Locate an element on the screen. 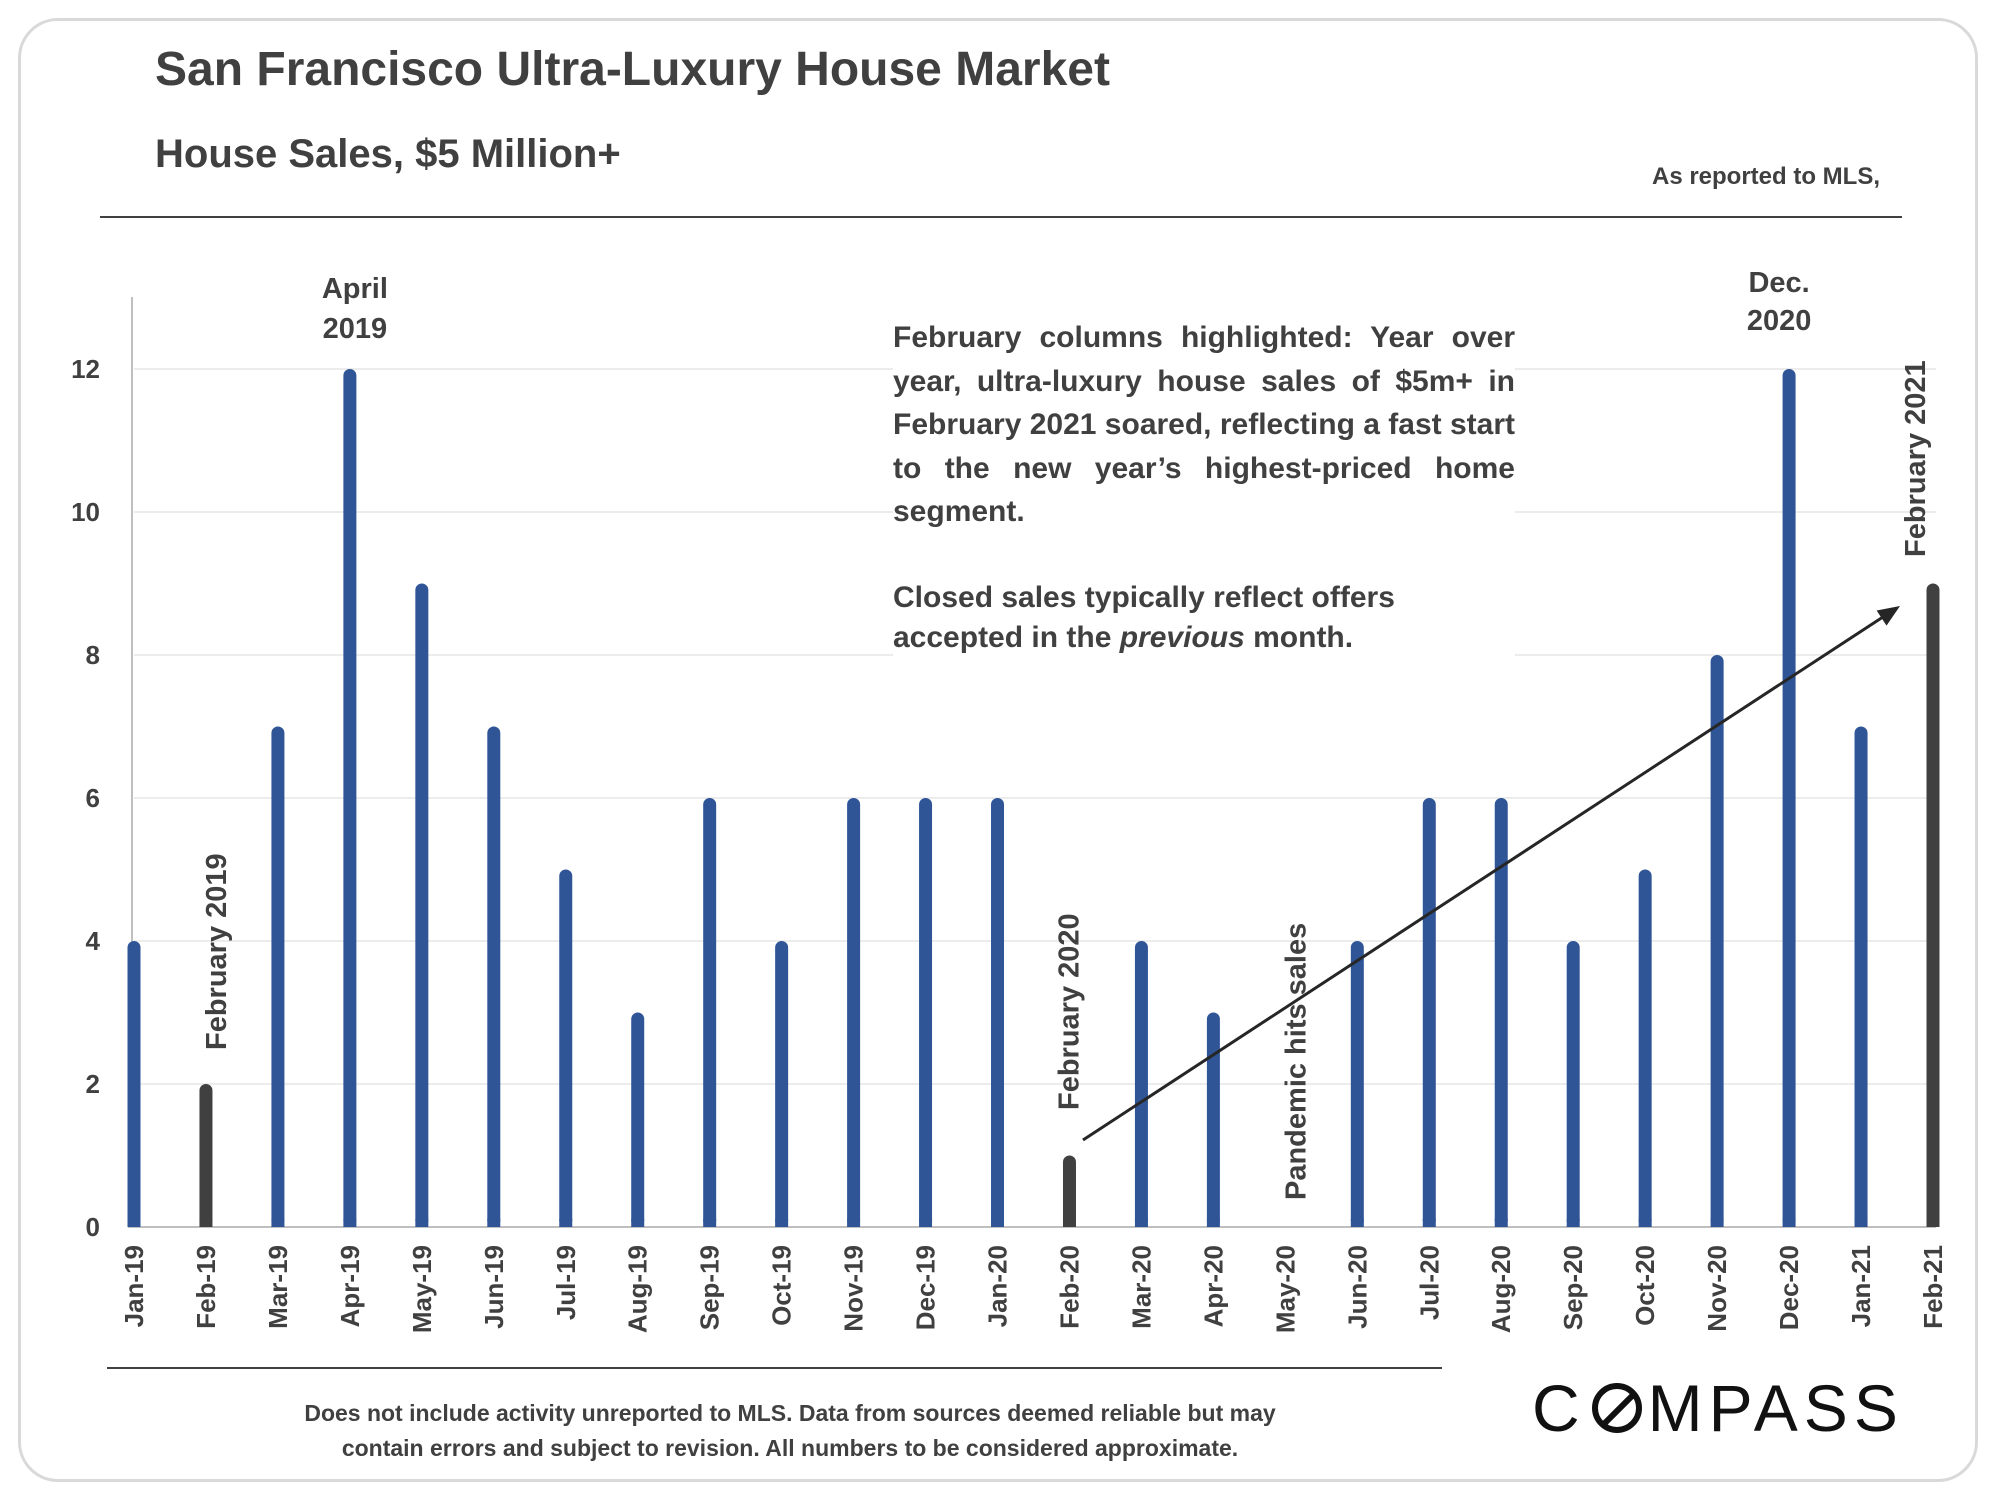  x-tick-label: Mar-20 is located at coordinates (1141, 1287).